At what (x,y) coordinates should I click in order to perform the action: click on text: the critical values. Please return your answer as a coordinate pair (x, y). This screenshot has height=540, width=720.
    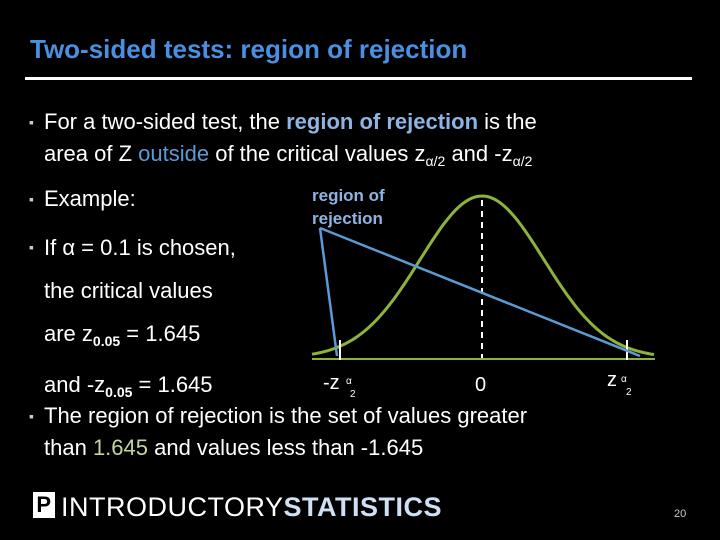
    Looking at the image, I should click on (128, 290).